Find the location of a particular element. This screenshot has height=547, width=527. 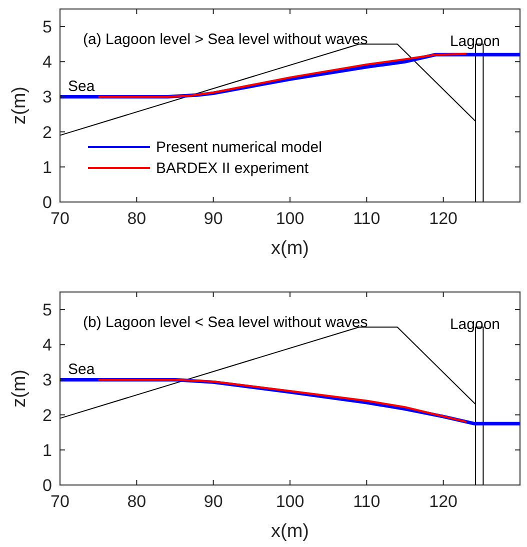

text: (b) Lagoon level < Sea level without waves is located at coordinates (225, 322).